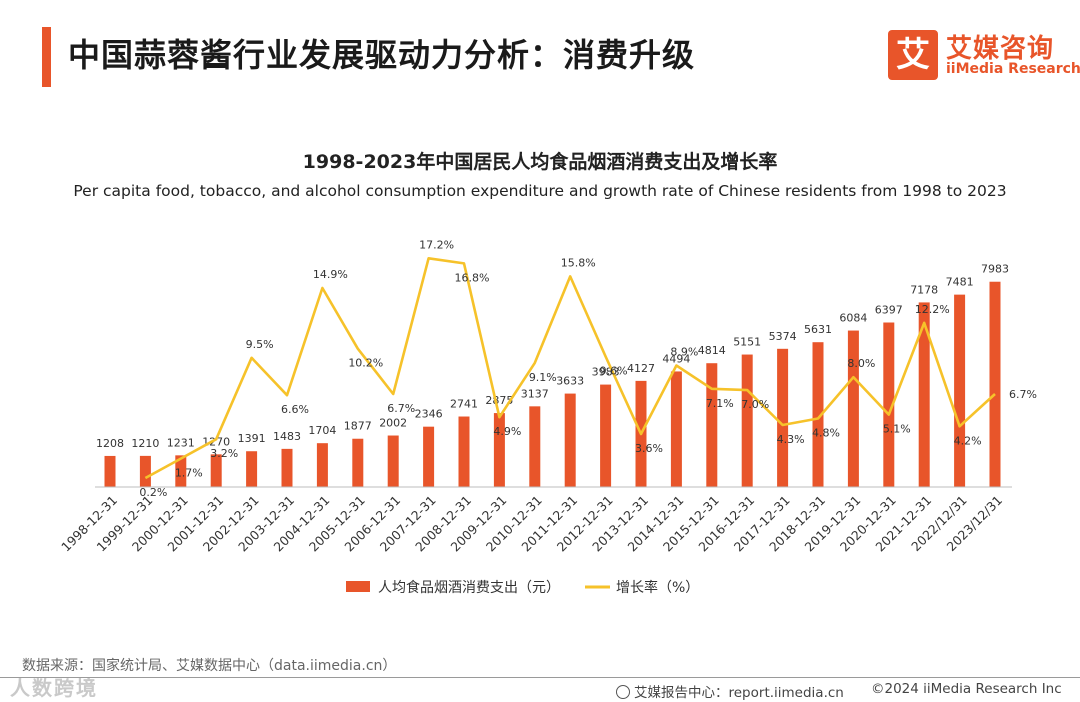 This screenshot has width=1080, height=702. What do you see at coordinates (913, 55) in the screenshot?
I see `logo-mark: 艾` at bounding box center [913, 55].